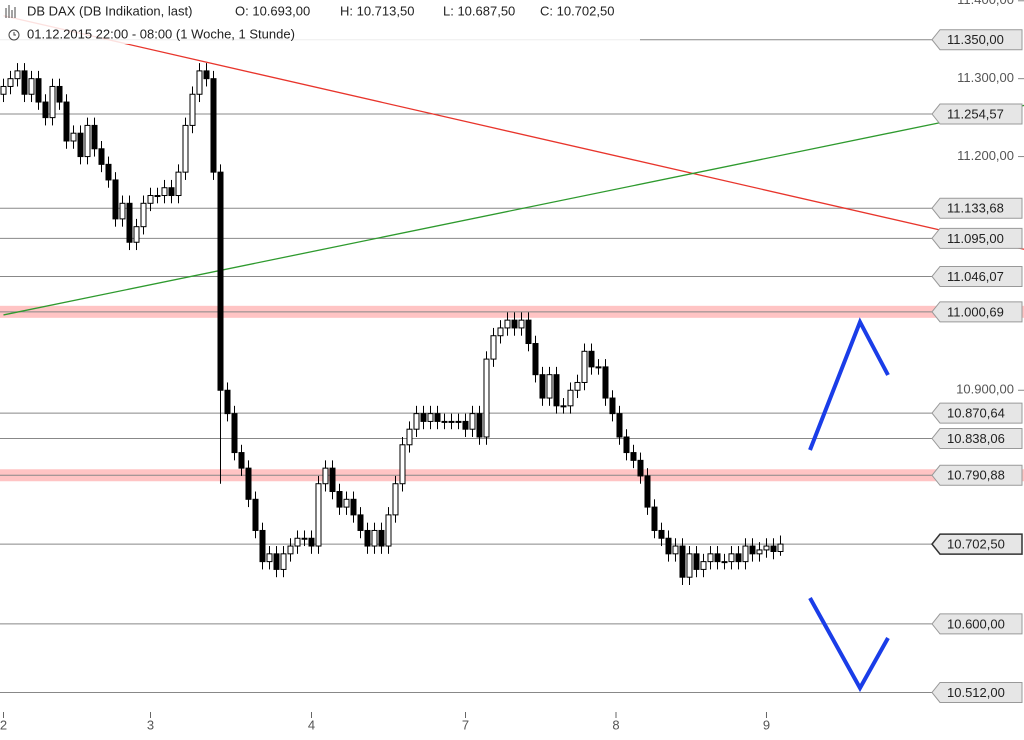 This screenshot has width=1024, height=740. I want to click on y-tick-label: 11.300,00, so click(985, 77).